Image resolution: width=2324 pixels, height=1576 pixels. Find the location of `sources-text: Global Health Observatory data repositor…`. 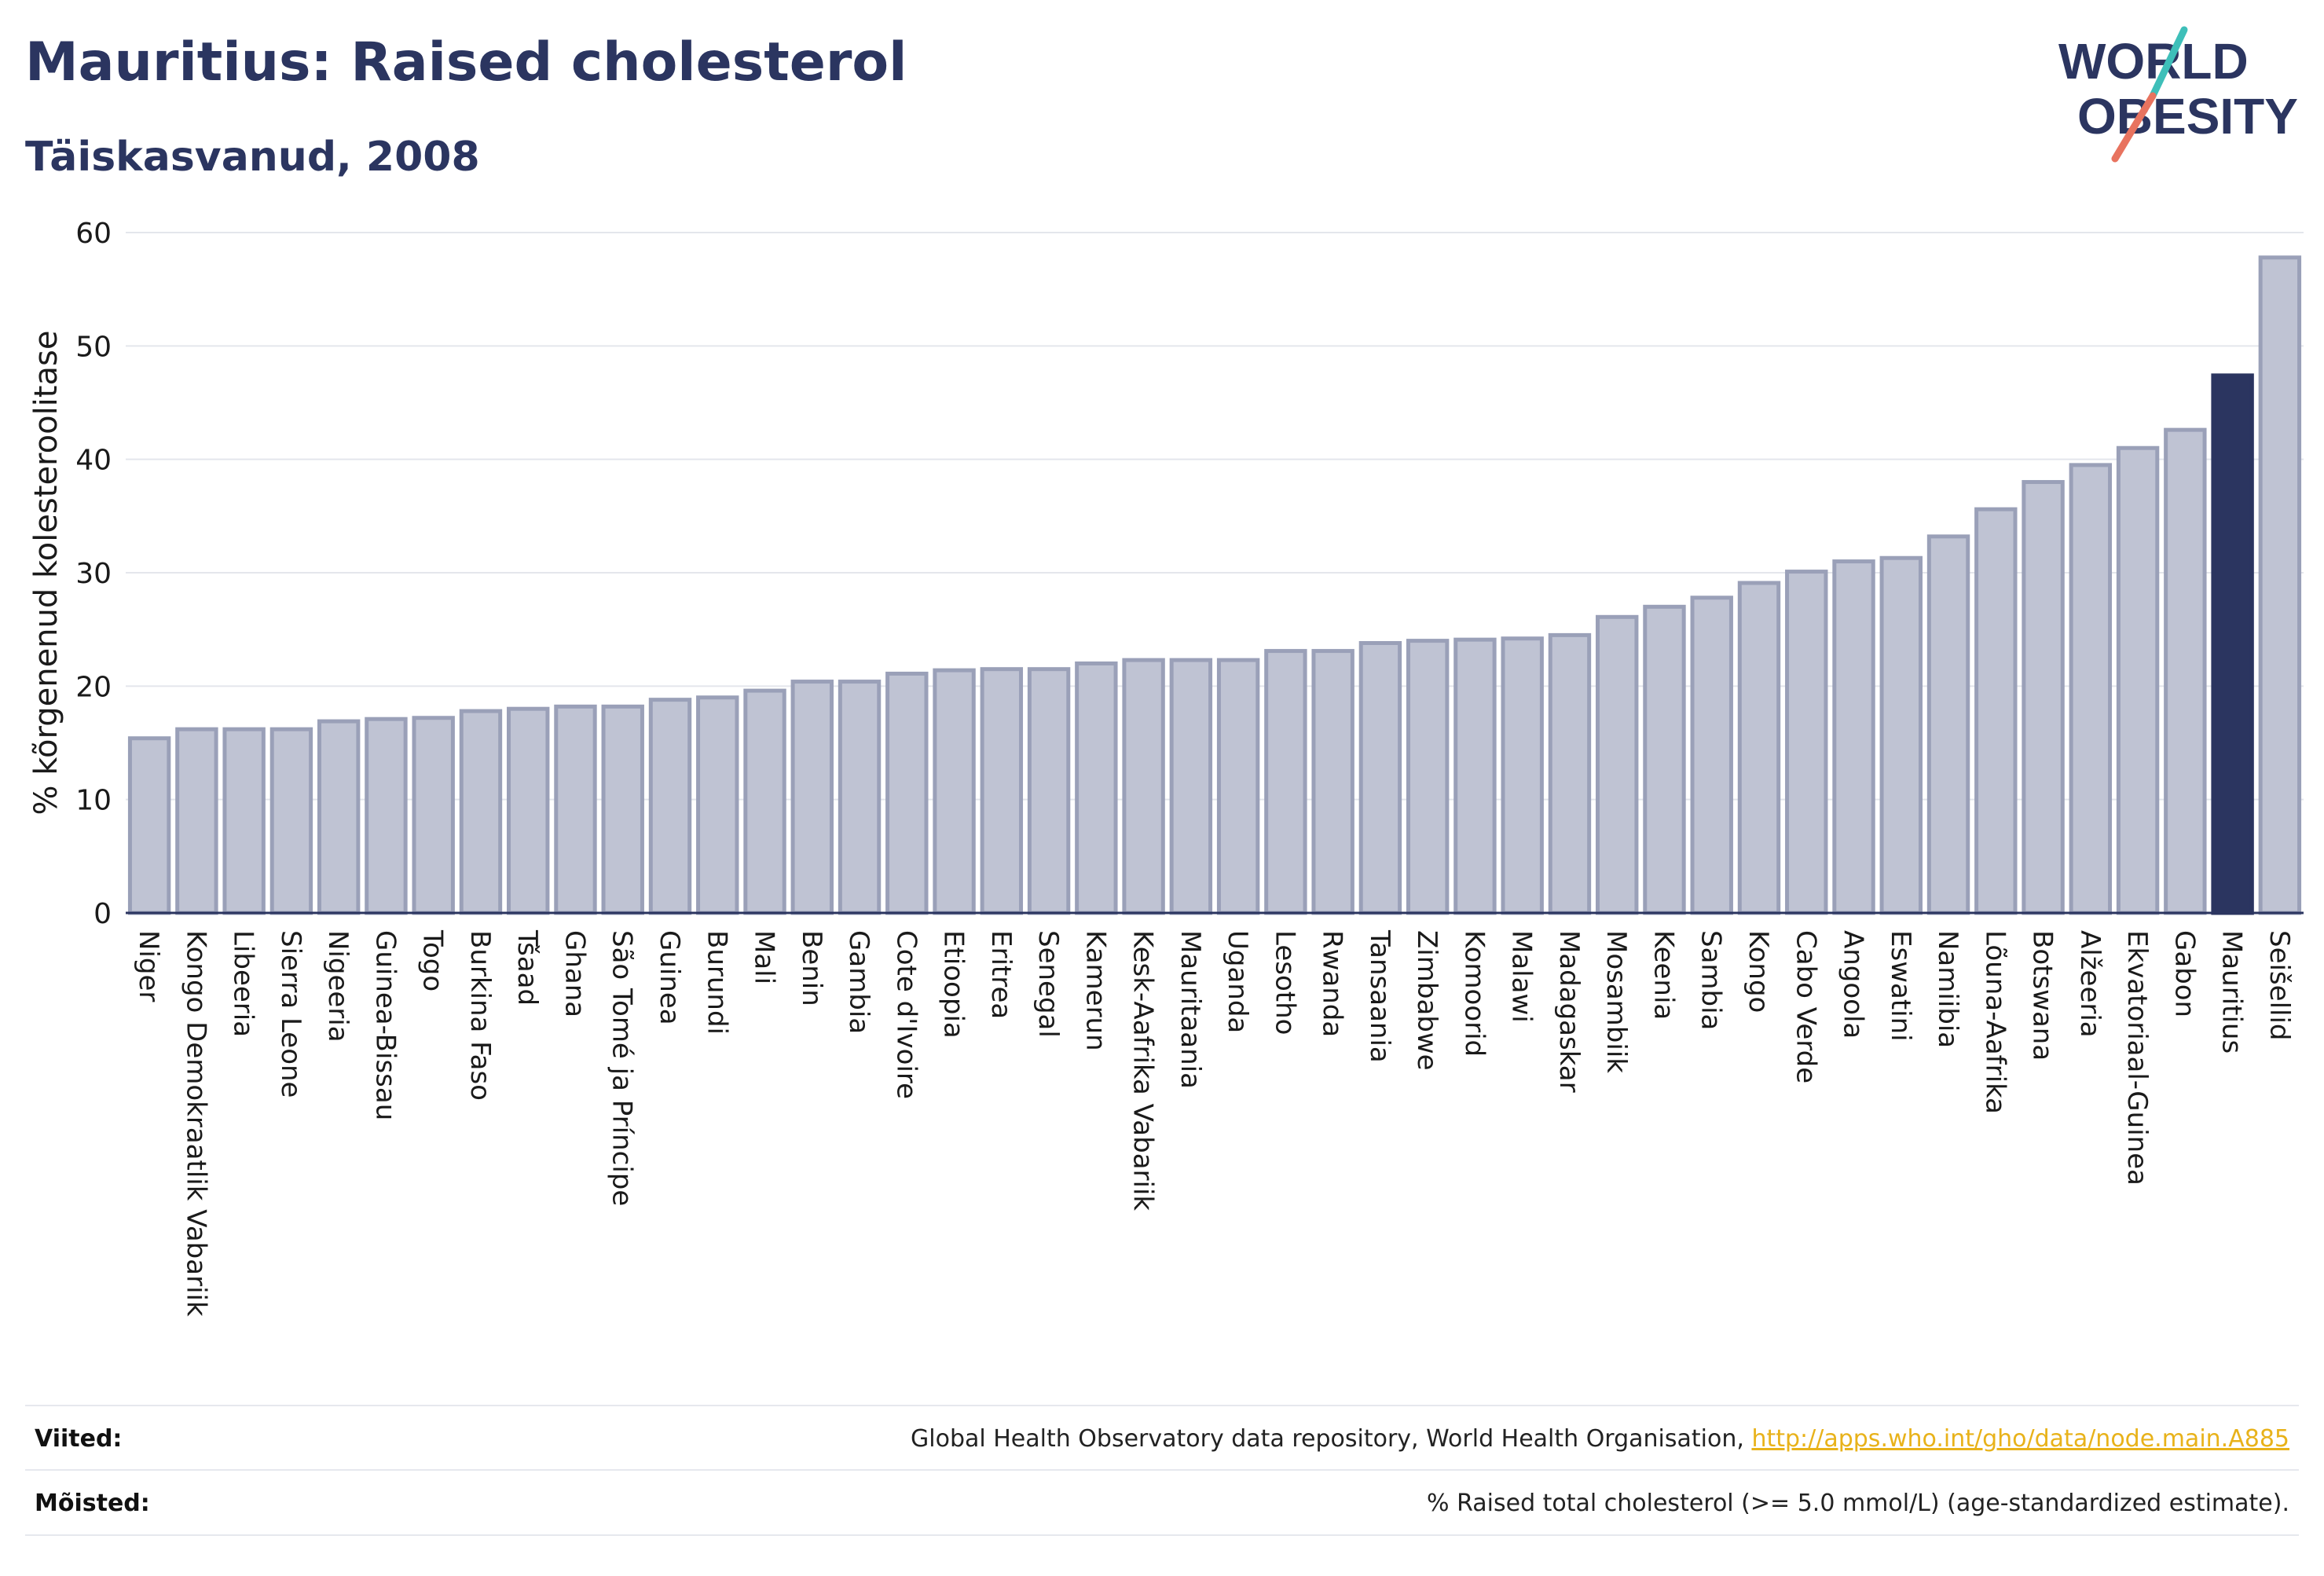

sources-text: Global Health Observatory data repositor… is located at coordinates (1331, 1439).